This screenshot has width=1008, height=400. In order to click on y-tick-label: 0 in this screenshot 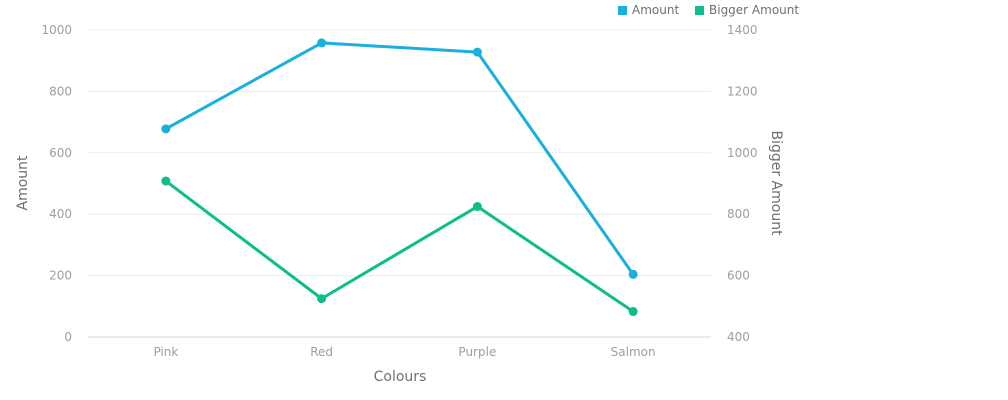, I will do `click(68, 337)`.